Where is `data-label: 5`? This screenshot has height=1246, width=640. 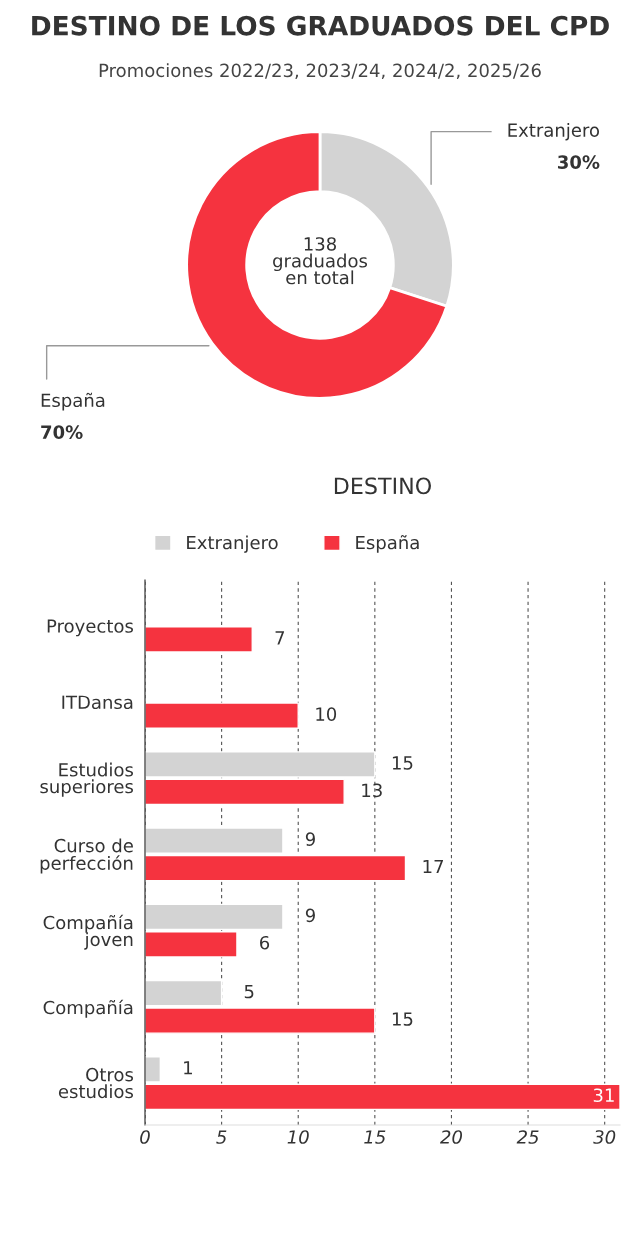
data-label: 5 is located at coordinates (249, 991).